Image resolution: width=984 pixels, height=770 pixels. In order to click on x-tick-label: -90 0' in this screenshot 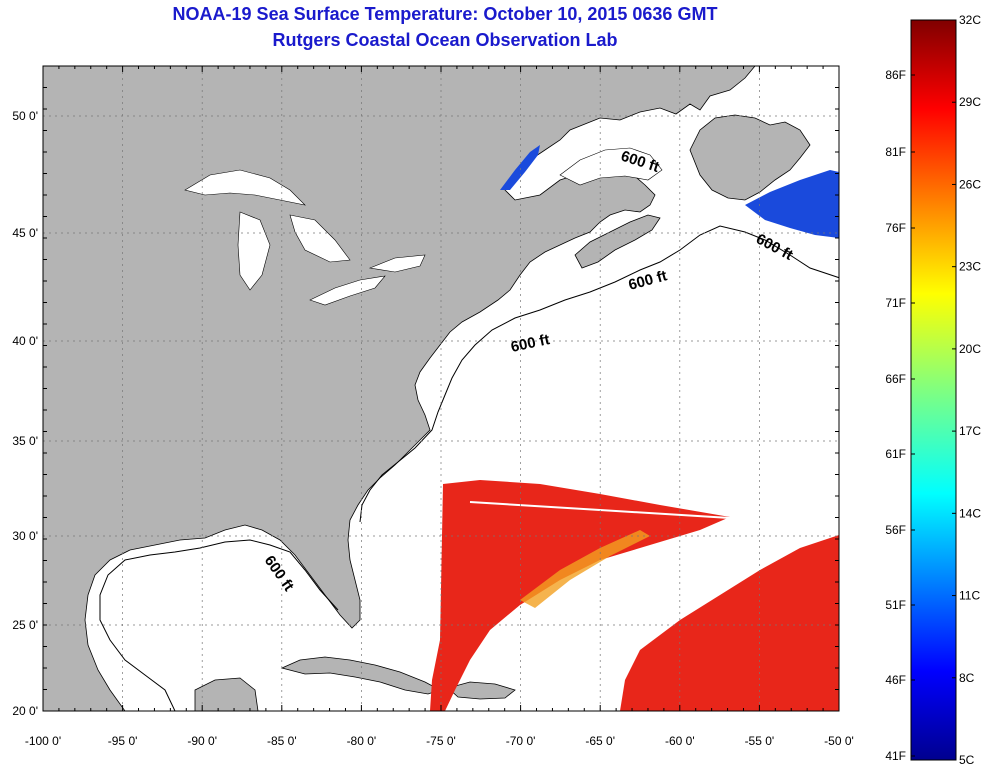, I will do `click(202, 741)`.